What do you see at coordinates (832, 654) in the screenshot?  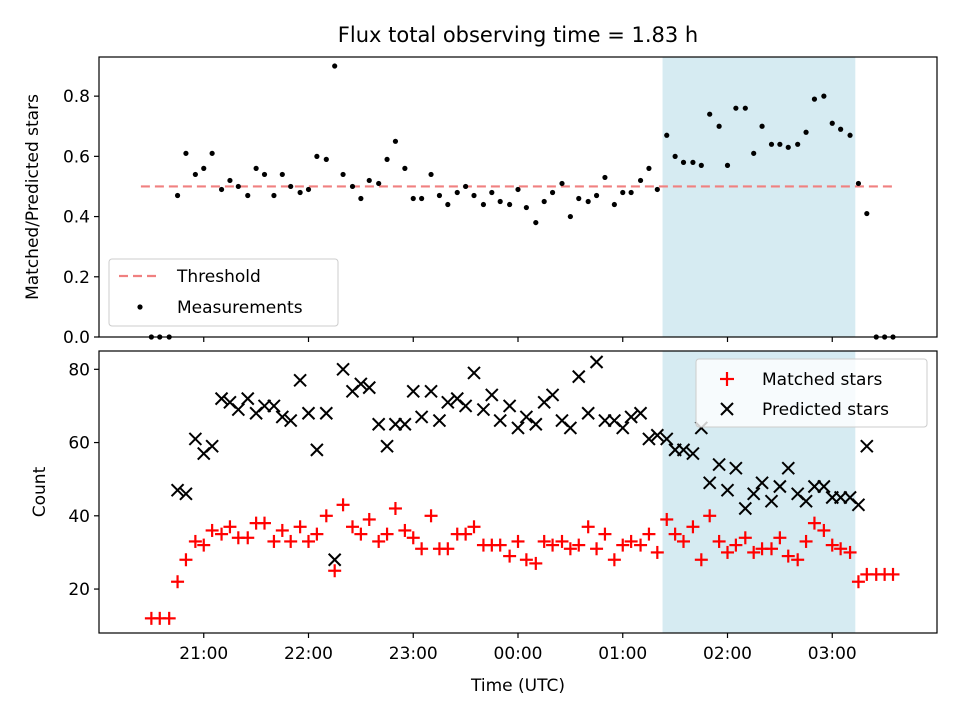 I see `x-tick-label: 03:00` at bounding box center [832, 654].